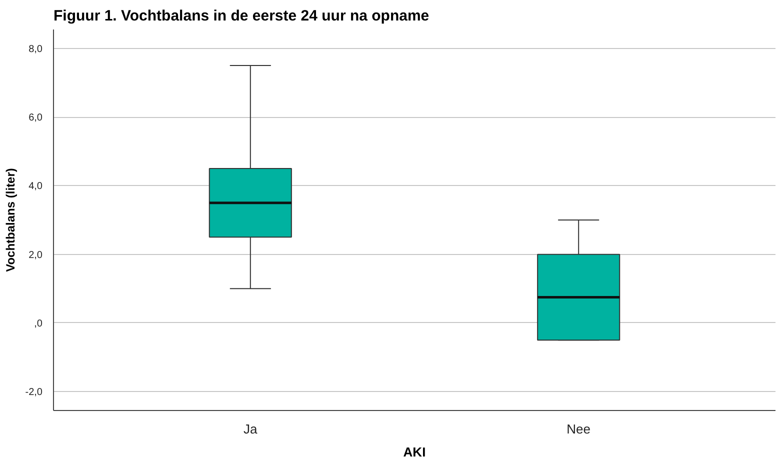 This screenshot has width=784, height=467. I want to click on y-tick-label: 4,0, so click(35, 186).